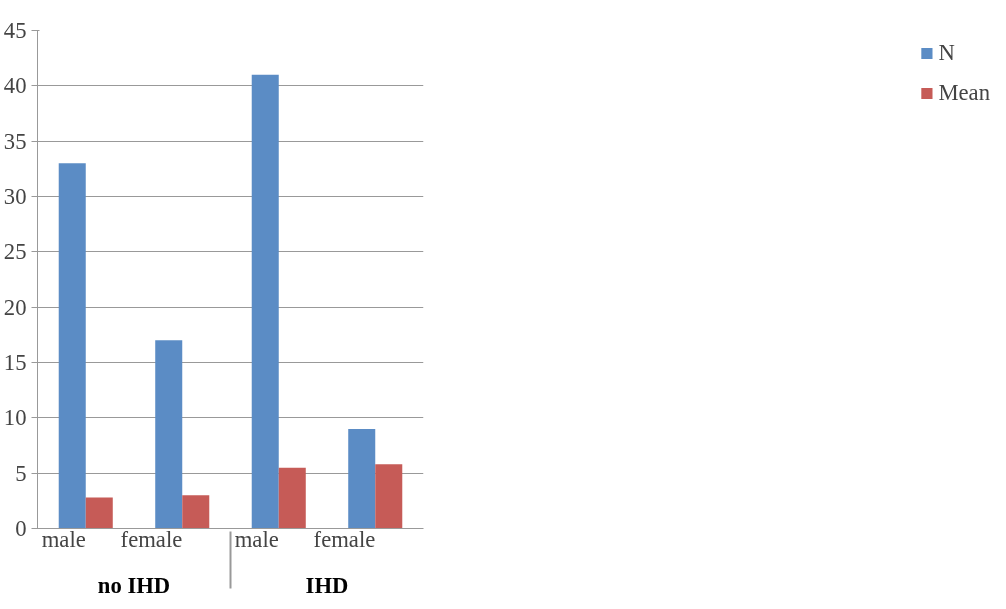  I want to click on text: no IHD, so click(134, 585).